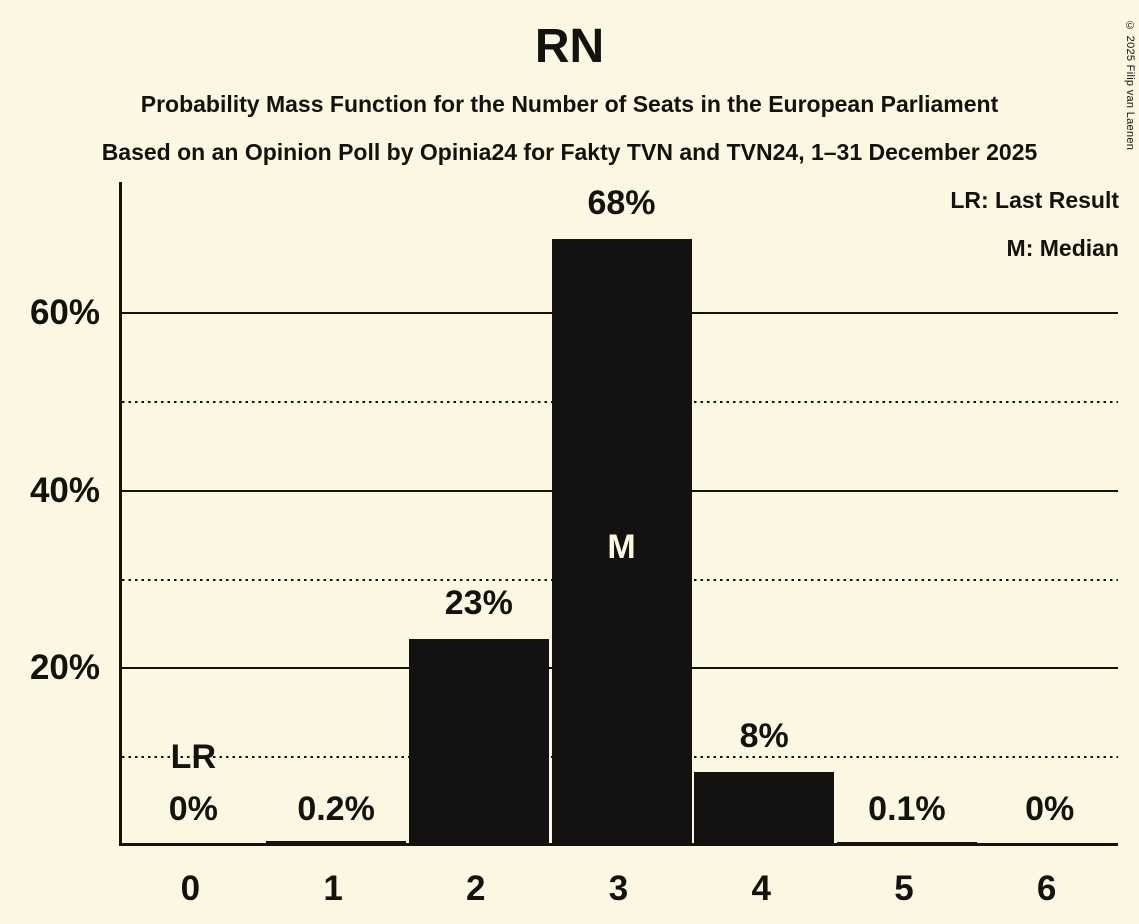  I want to click on x-tick-label: 3, so click(618, 888).